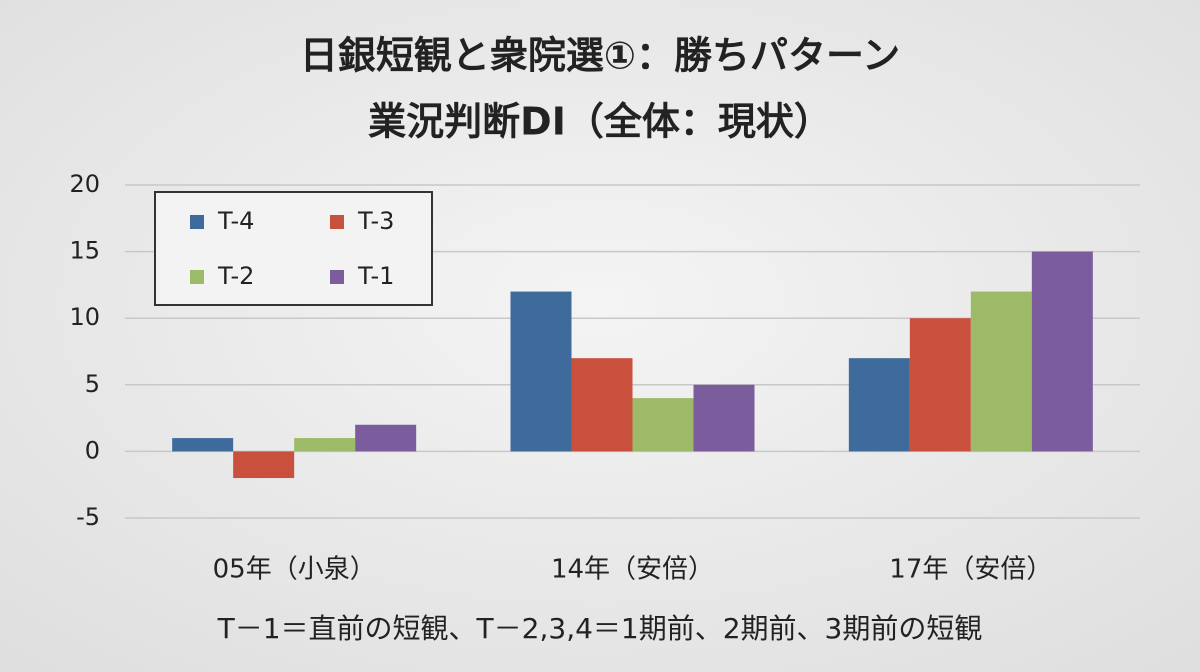 This screenshot has width=1200, height=672. Describe the element at coordinates (84, 251) in the screenshot. I see `y-tick-label: 15` at that location.